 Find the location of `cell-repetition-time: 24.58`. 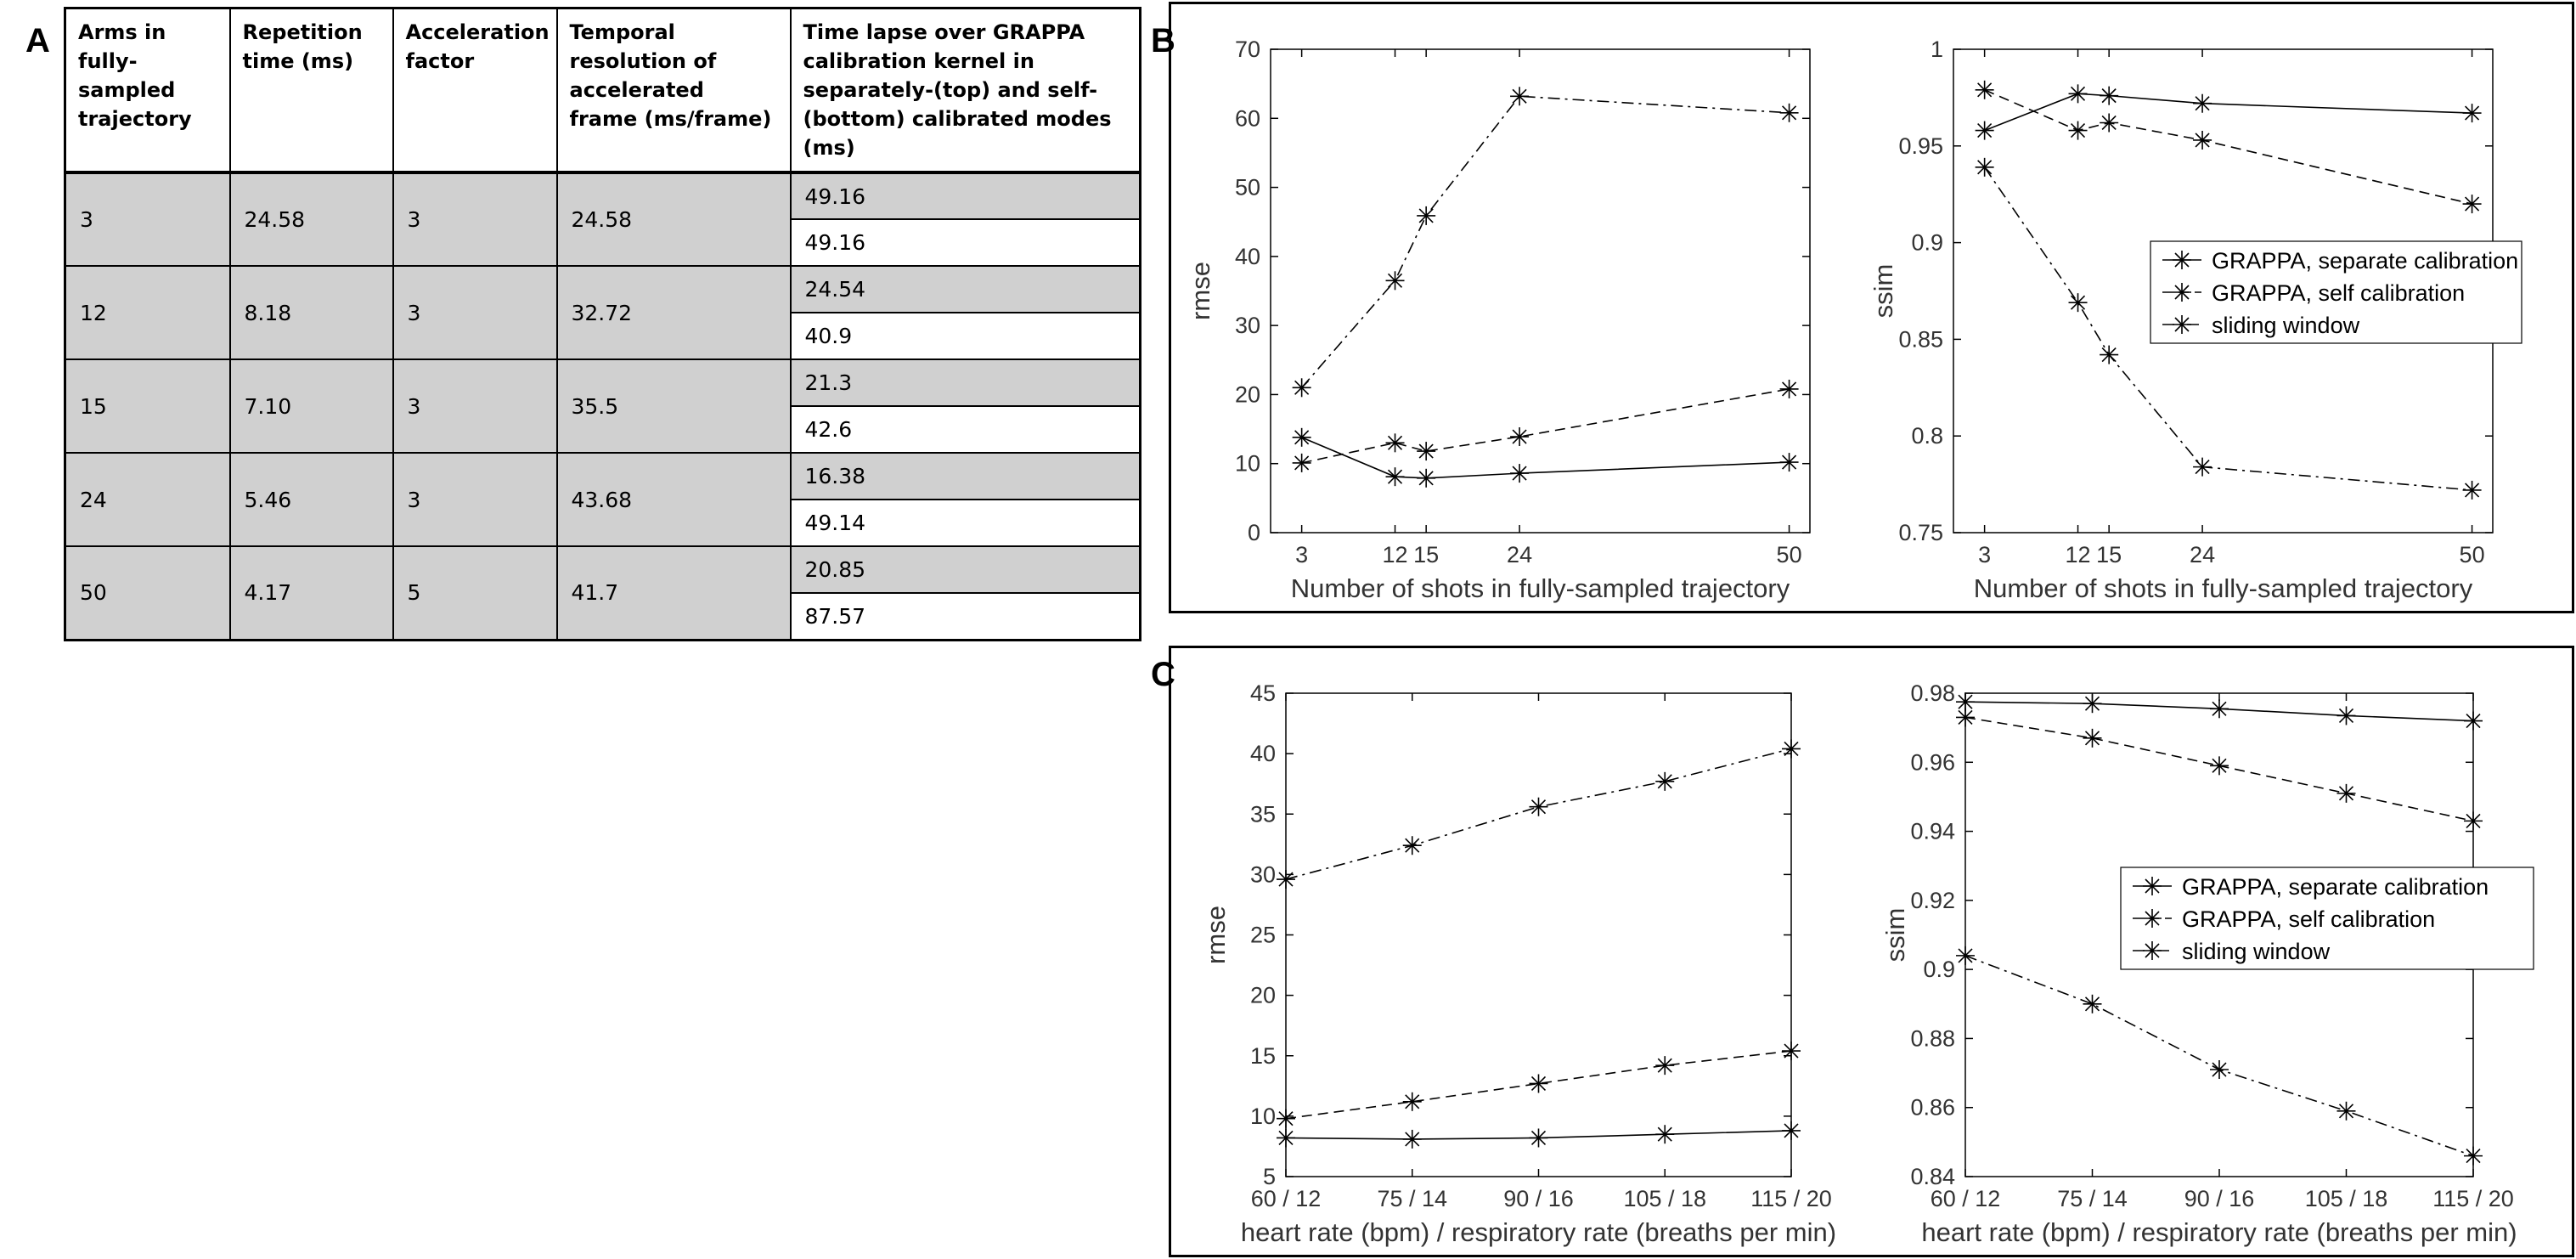

cell-repetition-time: 24.58 is located at coordinates (311, 219).